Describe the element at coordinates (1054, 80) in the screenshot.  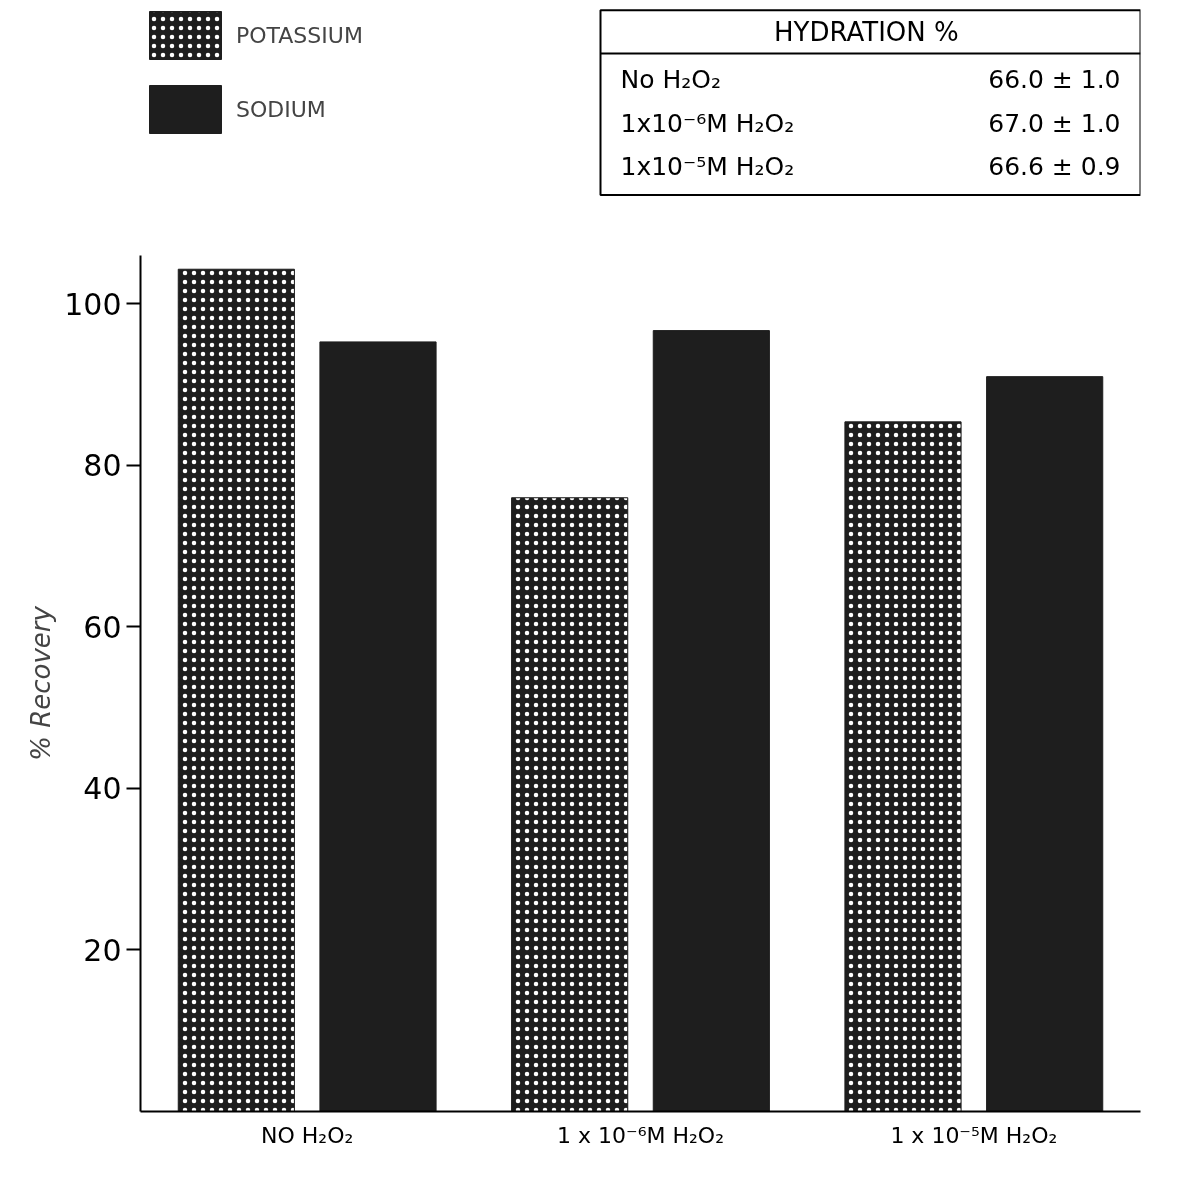
I see `text: 66.0 ± 1.0` at that location.